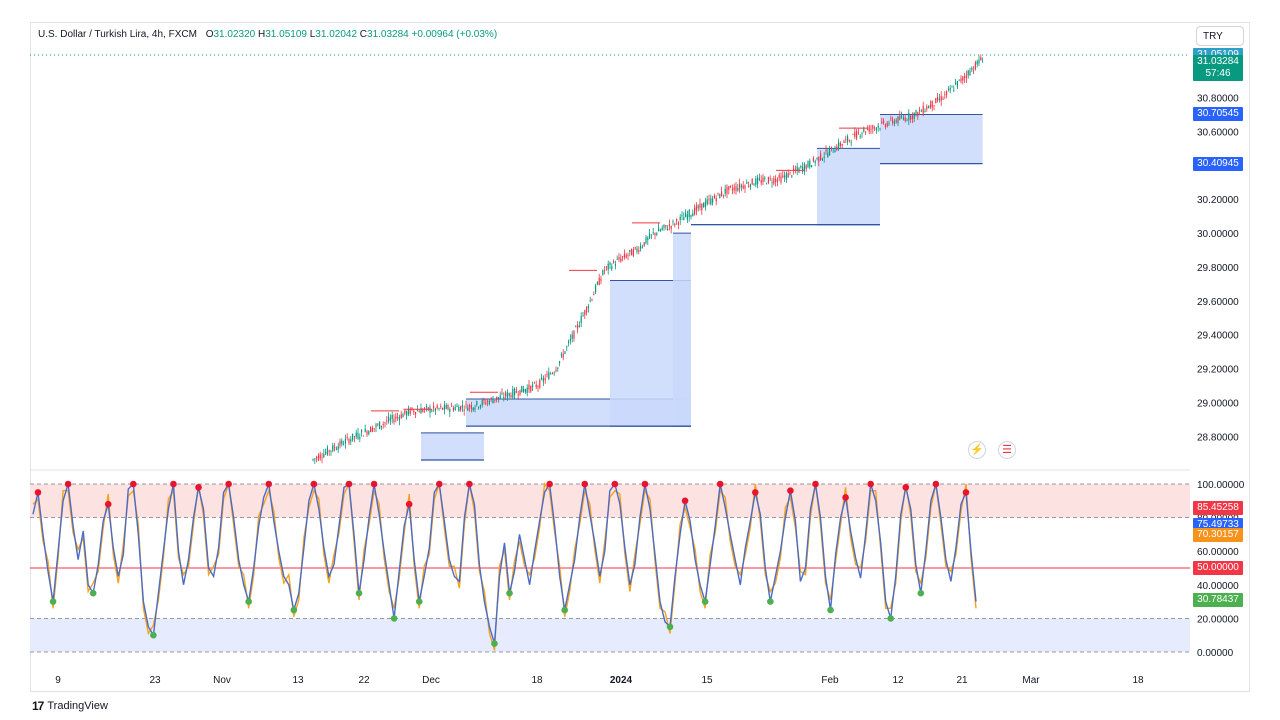  Describe the element at coordinates (1218, 302) in the screenshot. I see `price-tick-label: 29.60000` at that location.